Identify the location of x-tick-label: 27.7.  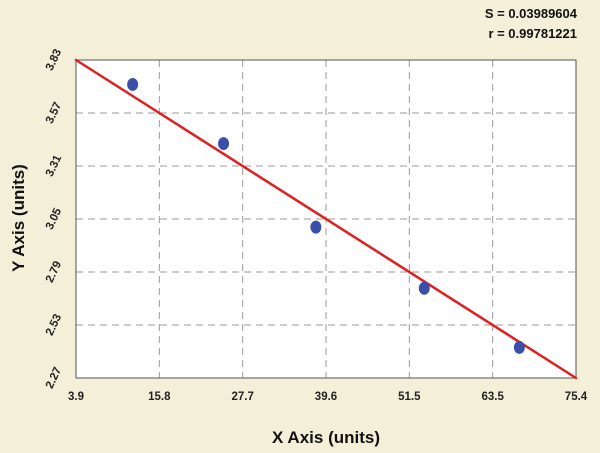
(242, 397).